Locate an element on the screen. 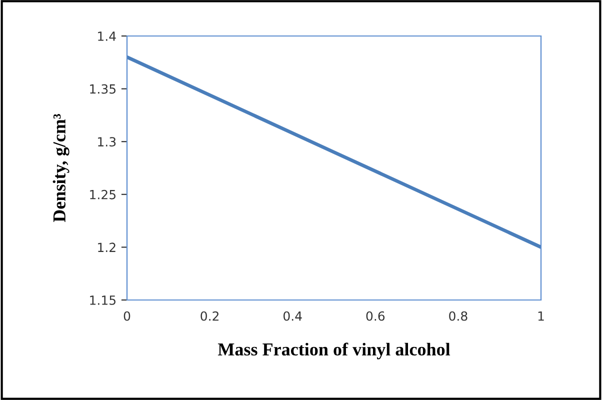 The image size is (602, 400). x-tick-label: 1 is located at coordinates (541, 316).